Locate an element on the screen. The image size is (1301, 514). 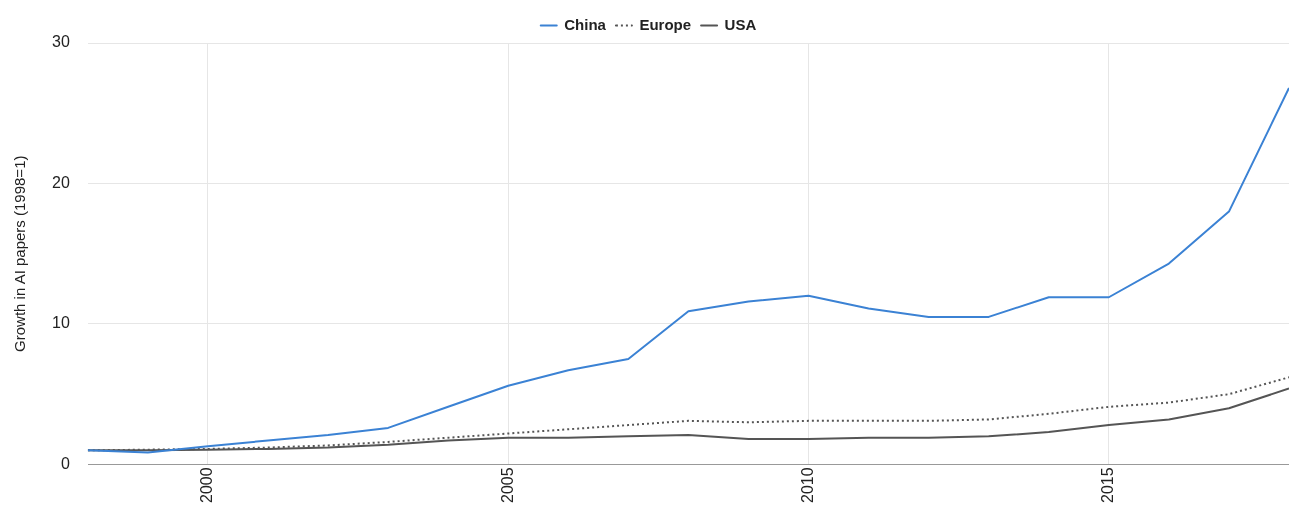
y-tick-label: 20 is located at coordinates (61, 182).